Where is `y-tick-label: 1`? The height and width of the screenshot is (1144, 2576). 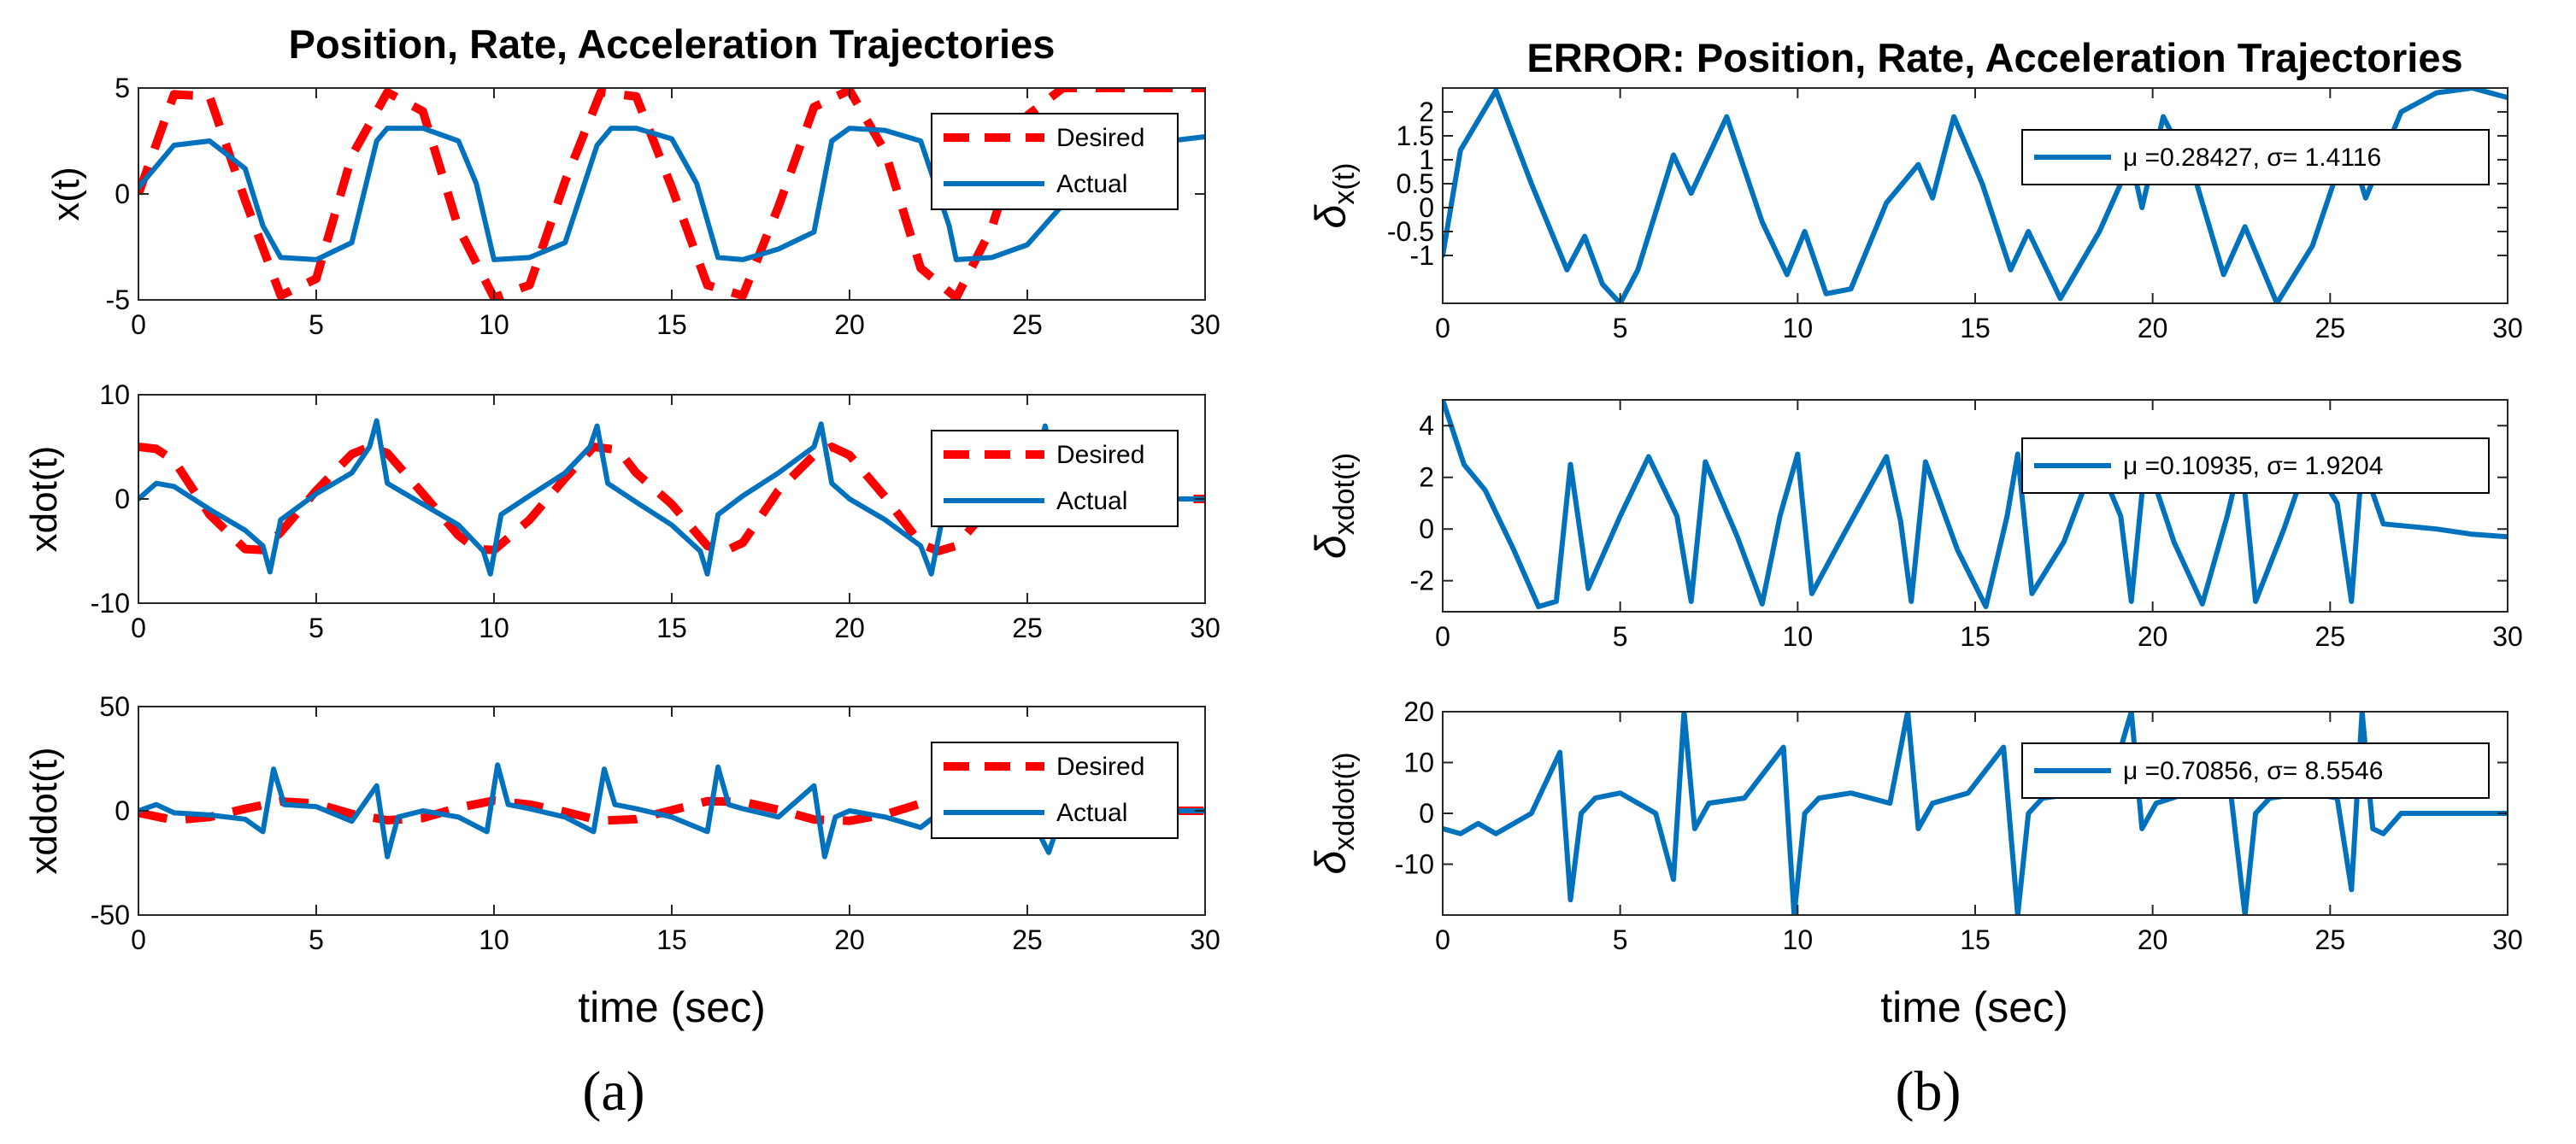 y-tick-label: 1 is located at coordinates (1426, 159).